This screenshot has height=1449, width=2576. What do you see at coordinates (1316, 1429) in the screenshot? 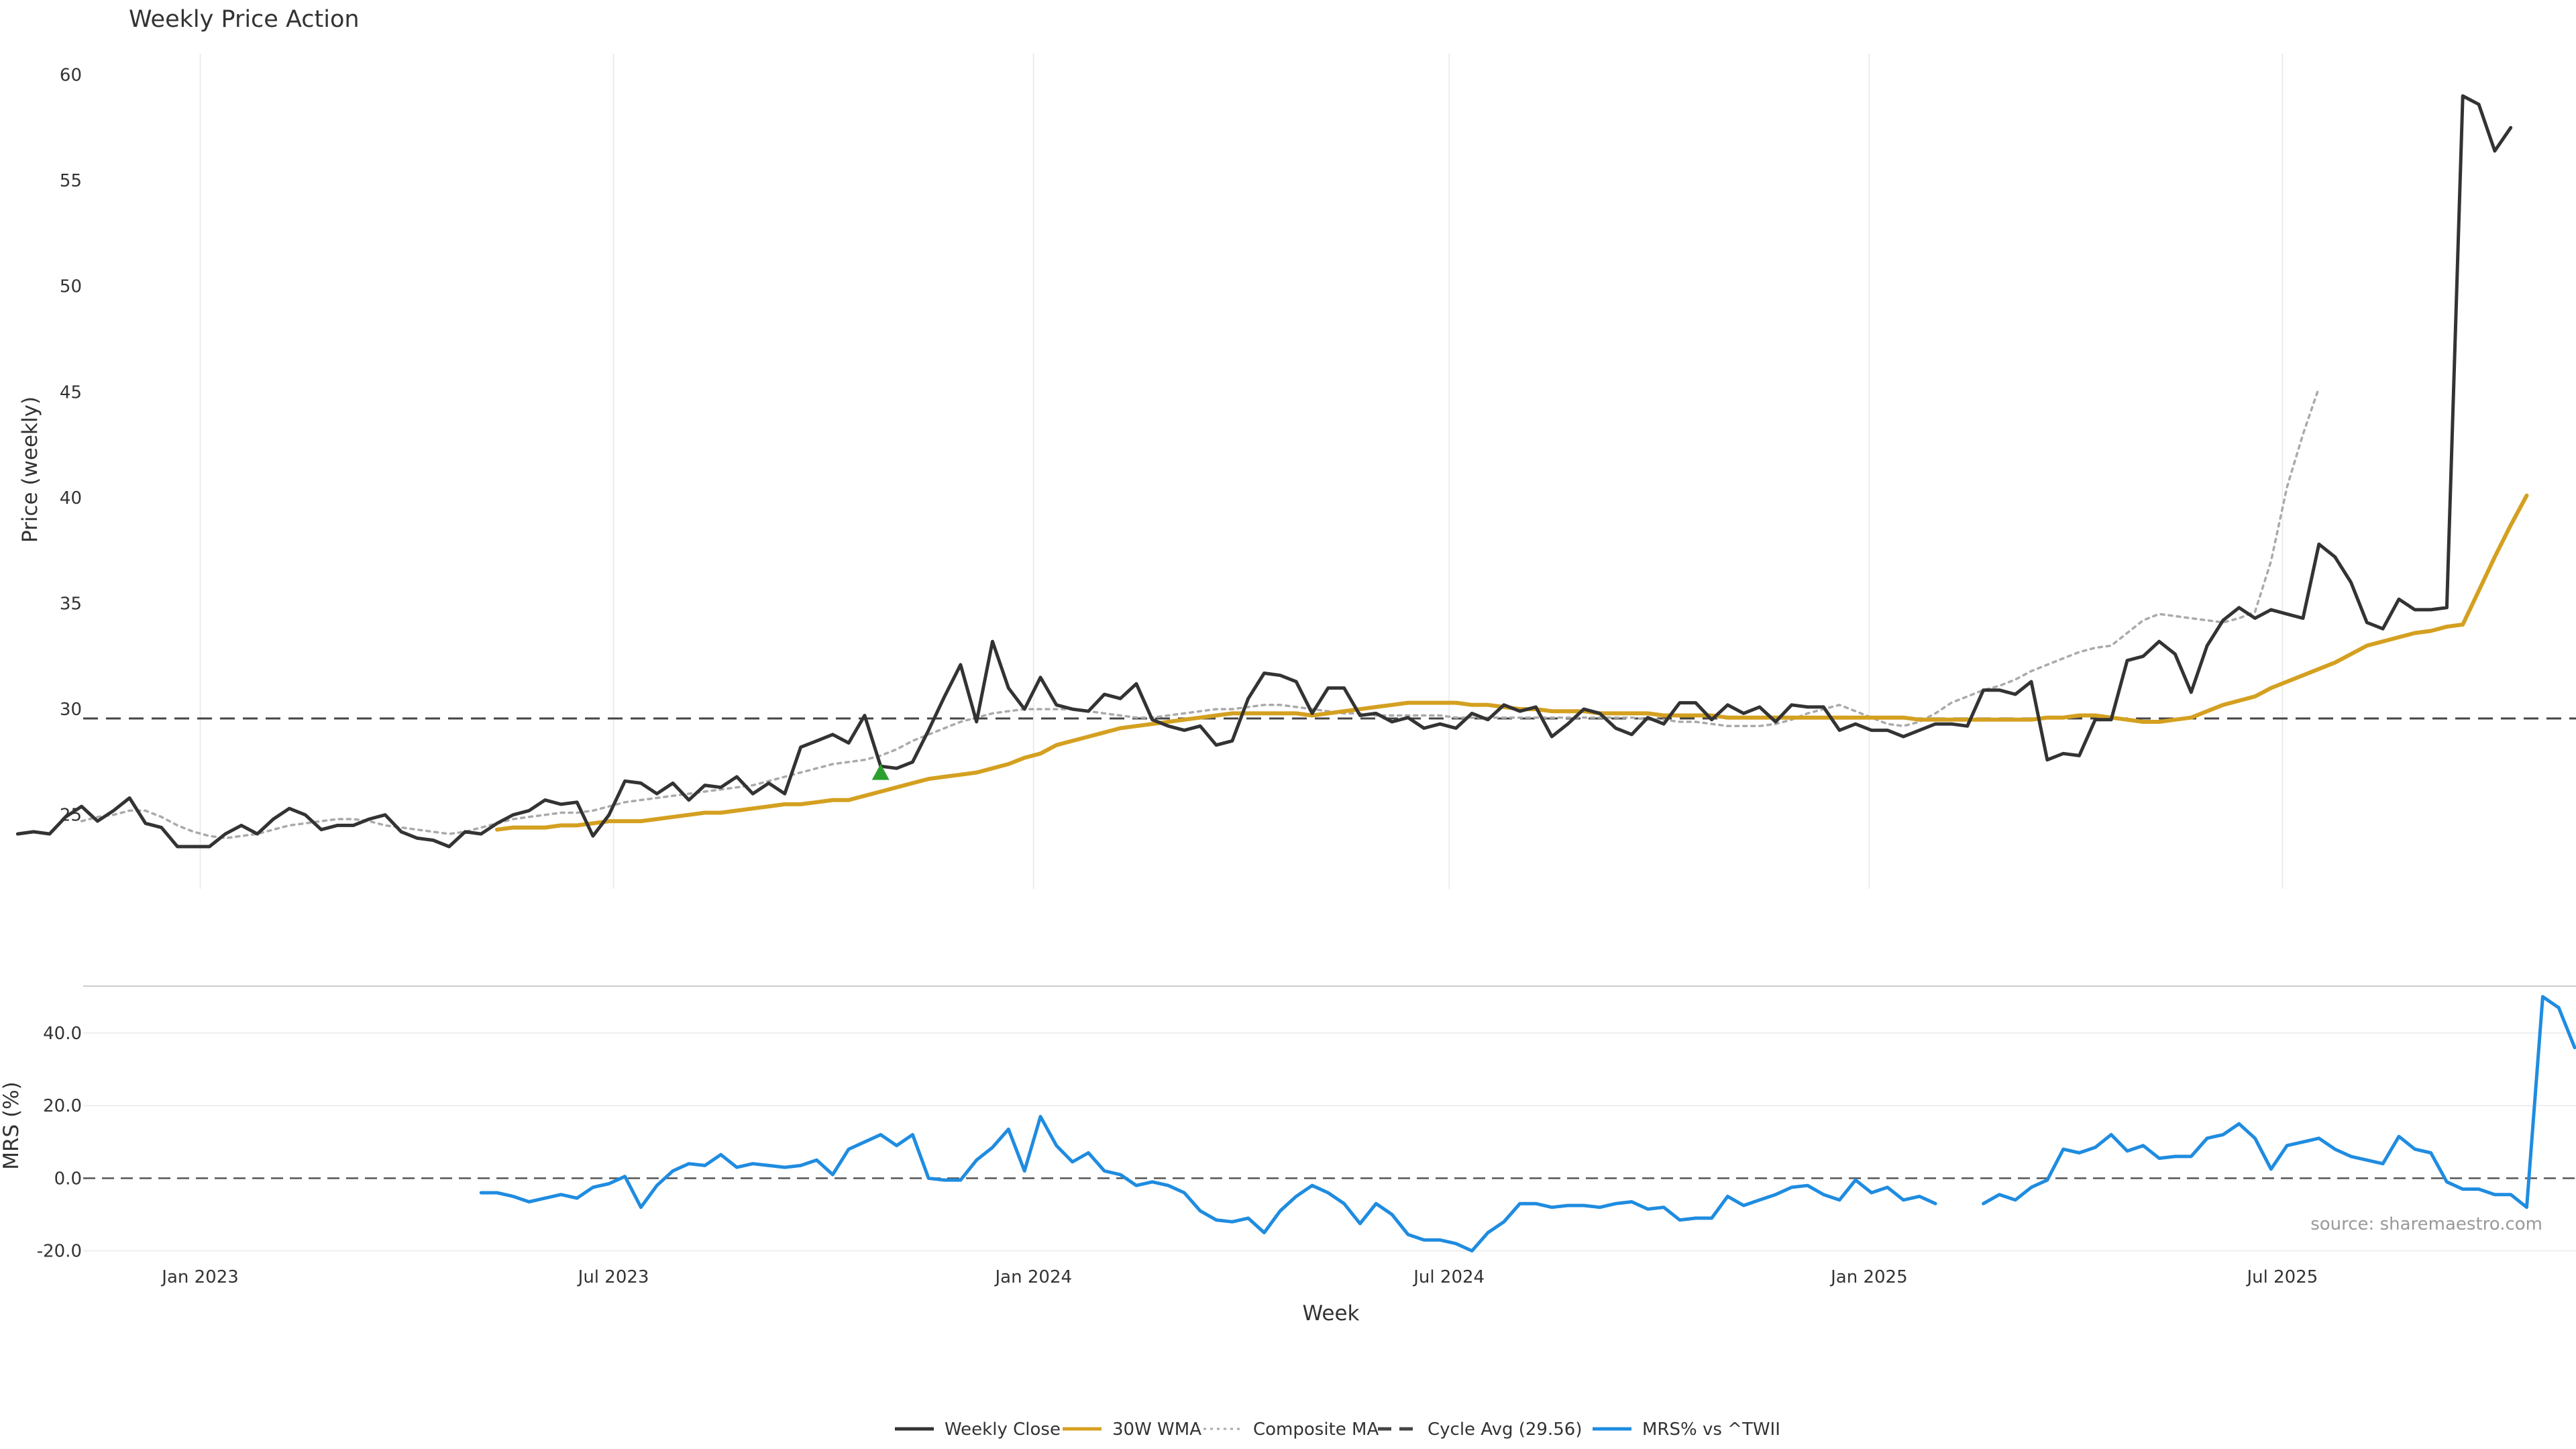
I see `legend-label: Composite MA` at bounding box center [1316, 1429].